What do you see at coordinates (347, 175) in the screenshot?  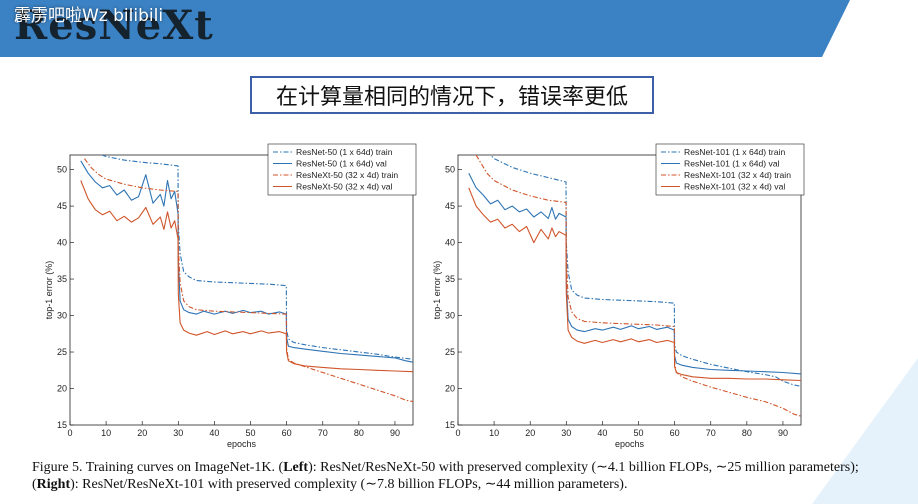 I see `legend-entry: ResNeXt-50 (32 x 4d) train` at bounding box center [347, 175].